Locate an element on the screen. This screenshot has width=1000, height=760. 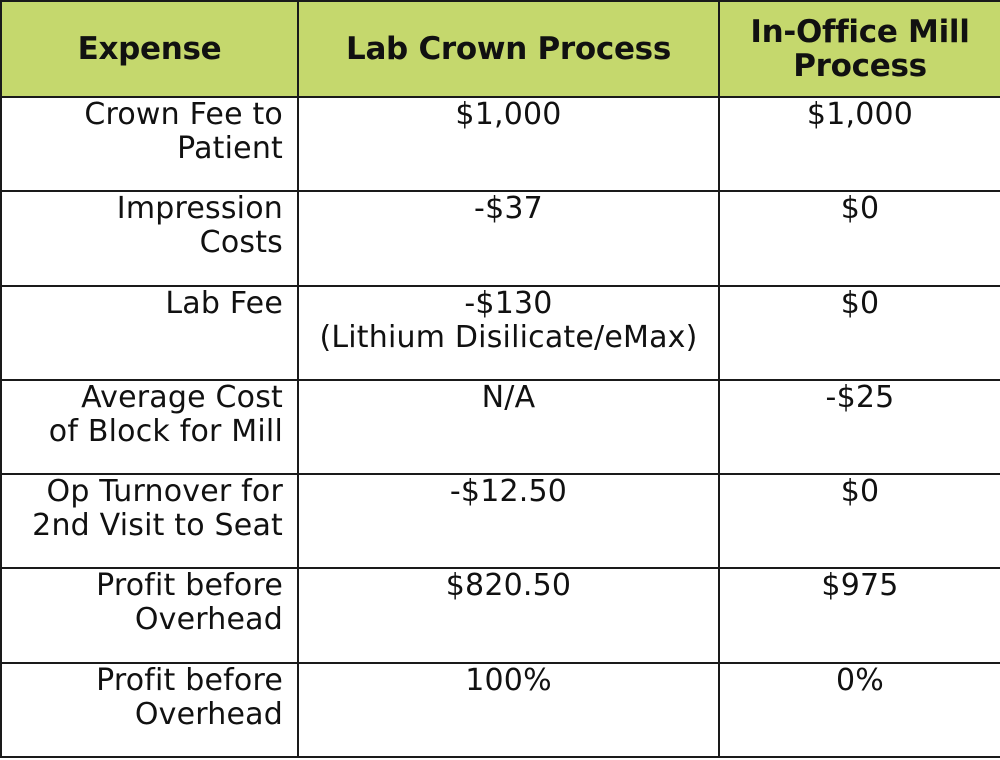
mill-value-cell: $975 is located at coordinates (859, 615).